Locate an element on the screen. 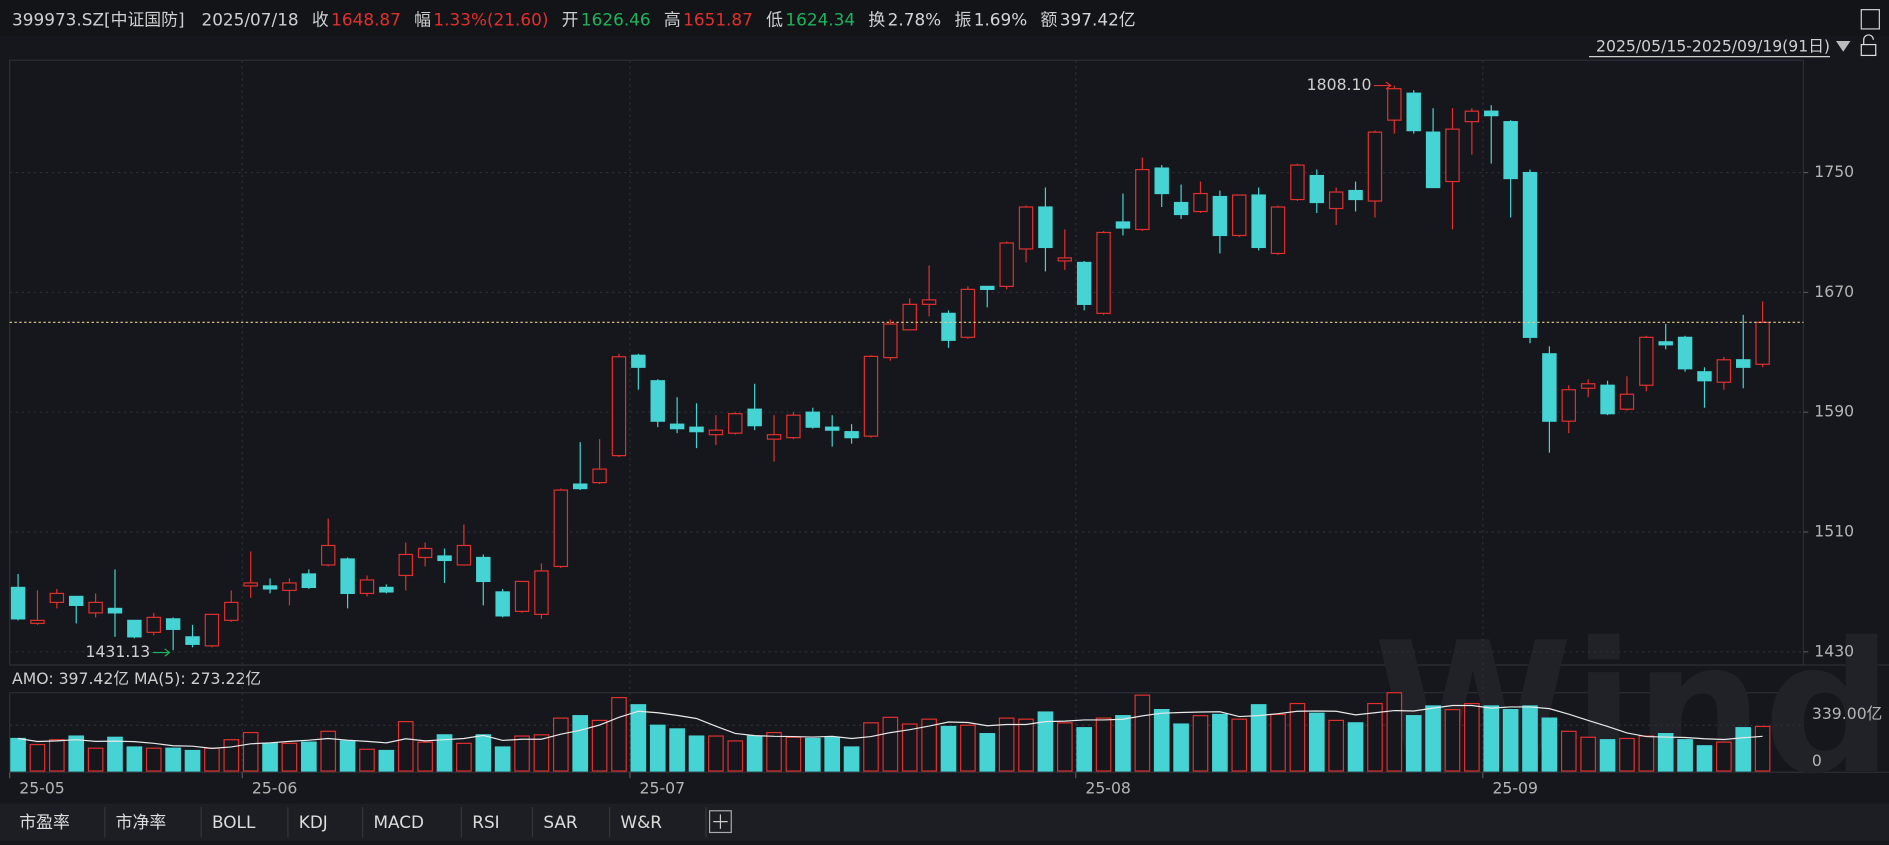 The height and width of the screenshot is (845, 1889). field-value: 1.69% is located at coordinates (1001, 19).